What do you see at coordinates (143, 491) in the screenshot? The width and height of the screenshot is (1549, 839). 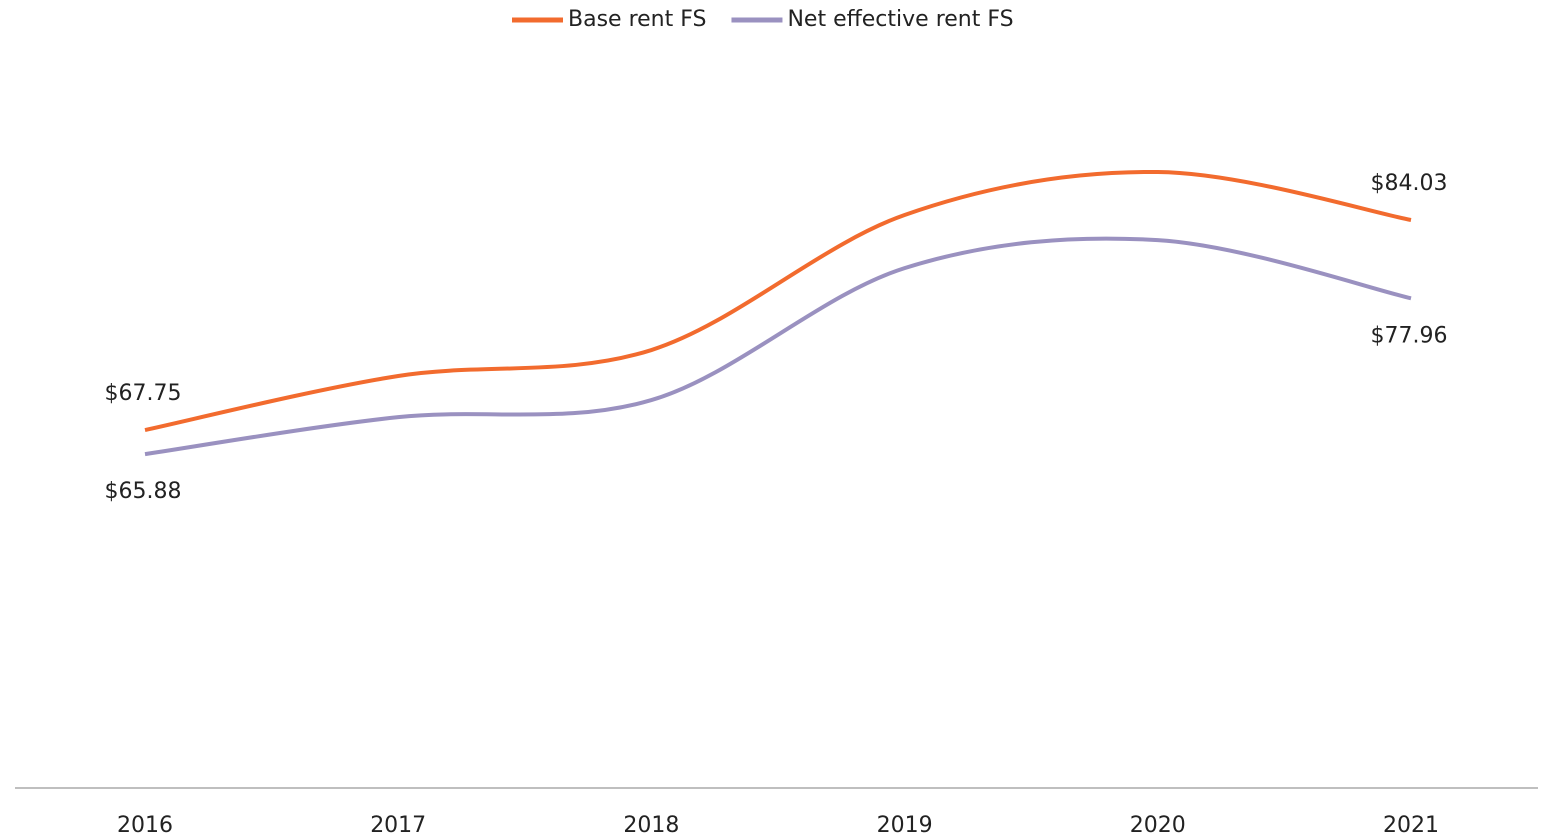 I see `data-label: $65.88` at bounding box center [143, 491].